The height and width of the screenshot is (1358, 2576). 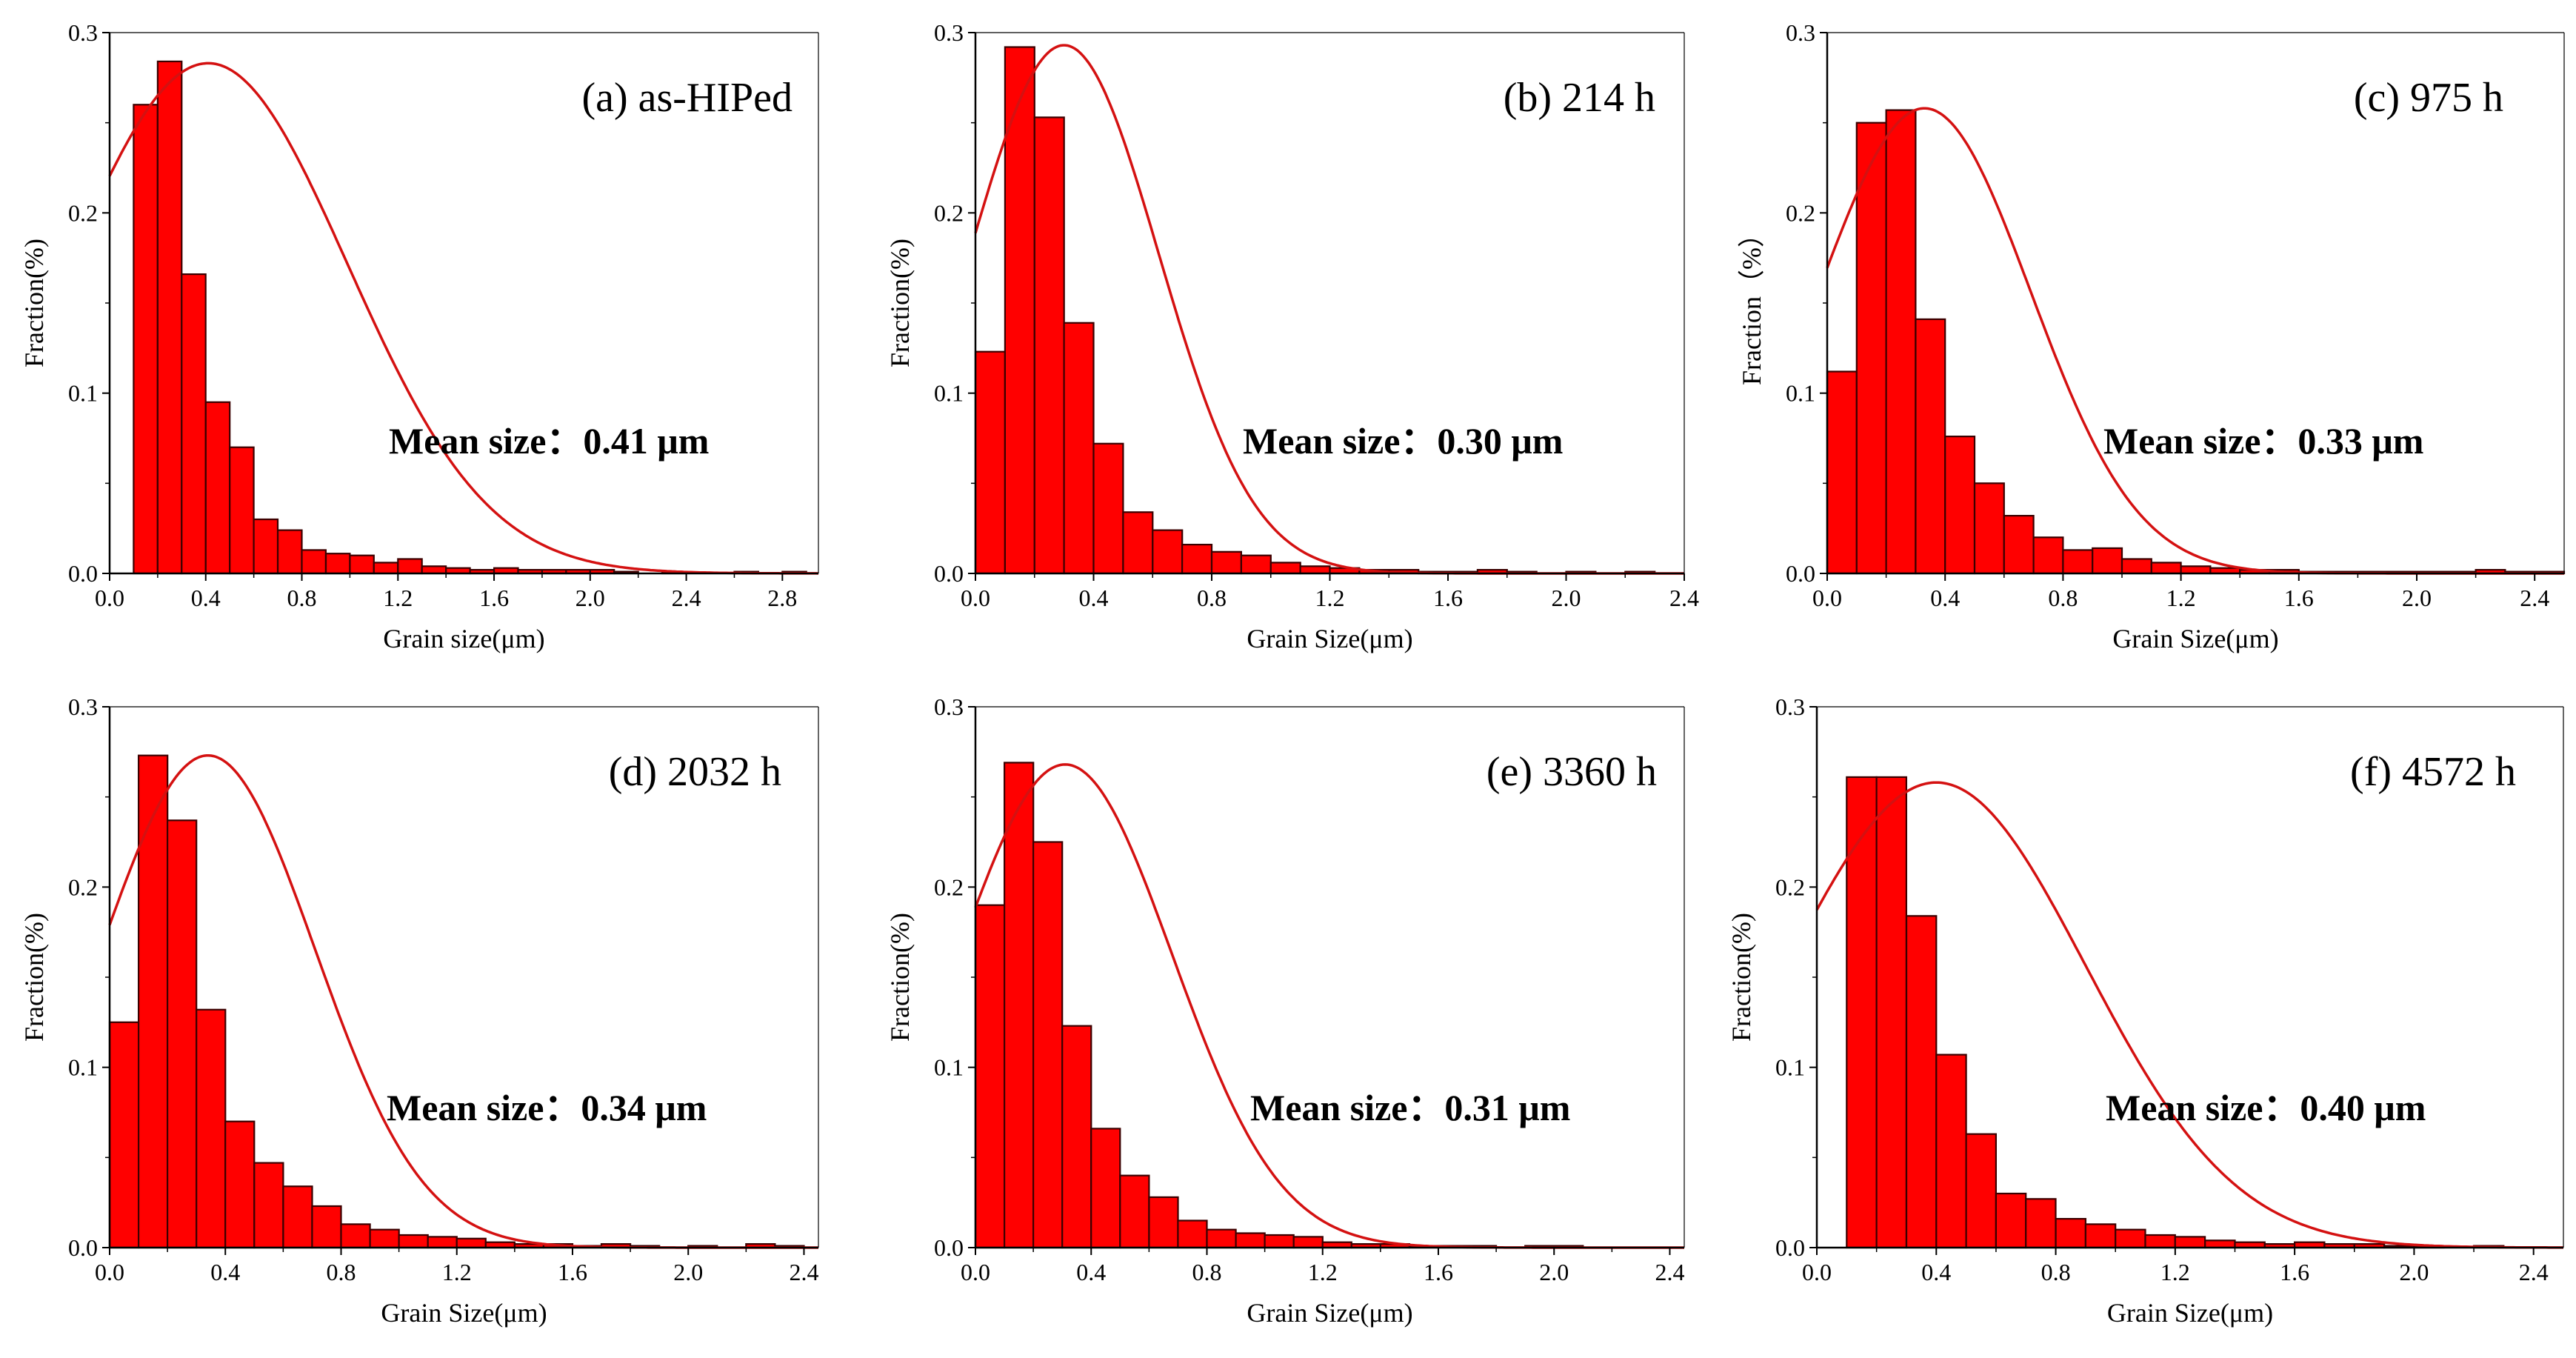 I want to click on mean-size-annotation: Mean size：0.40 μm, so click(x=2266, y=1108).